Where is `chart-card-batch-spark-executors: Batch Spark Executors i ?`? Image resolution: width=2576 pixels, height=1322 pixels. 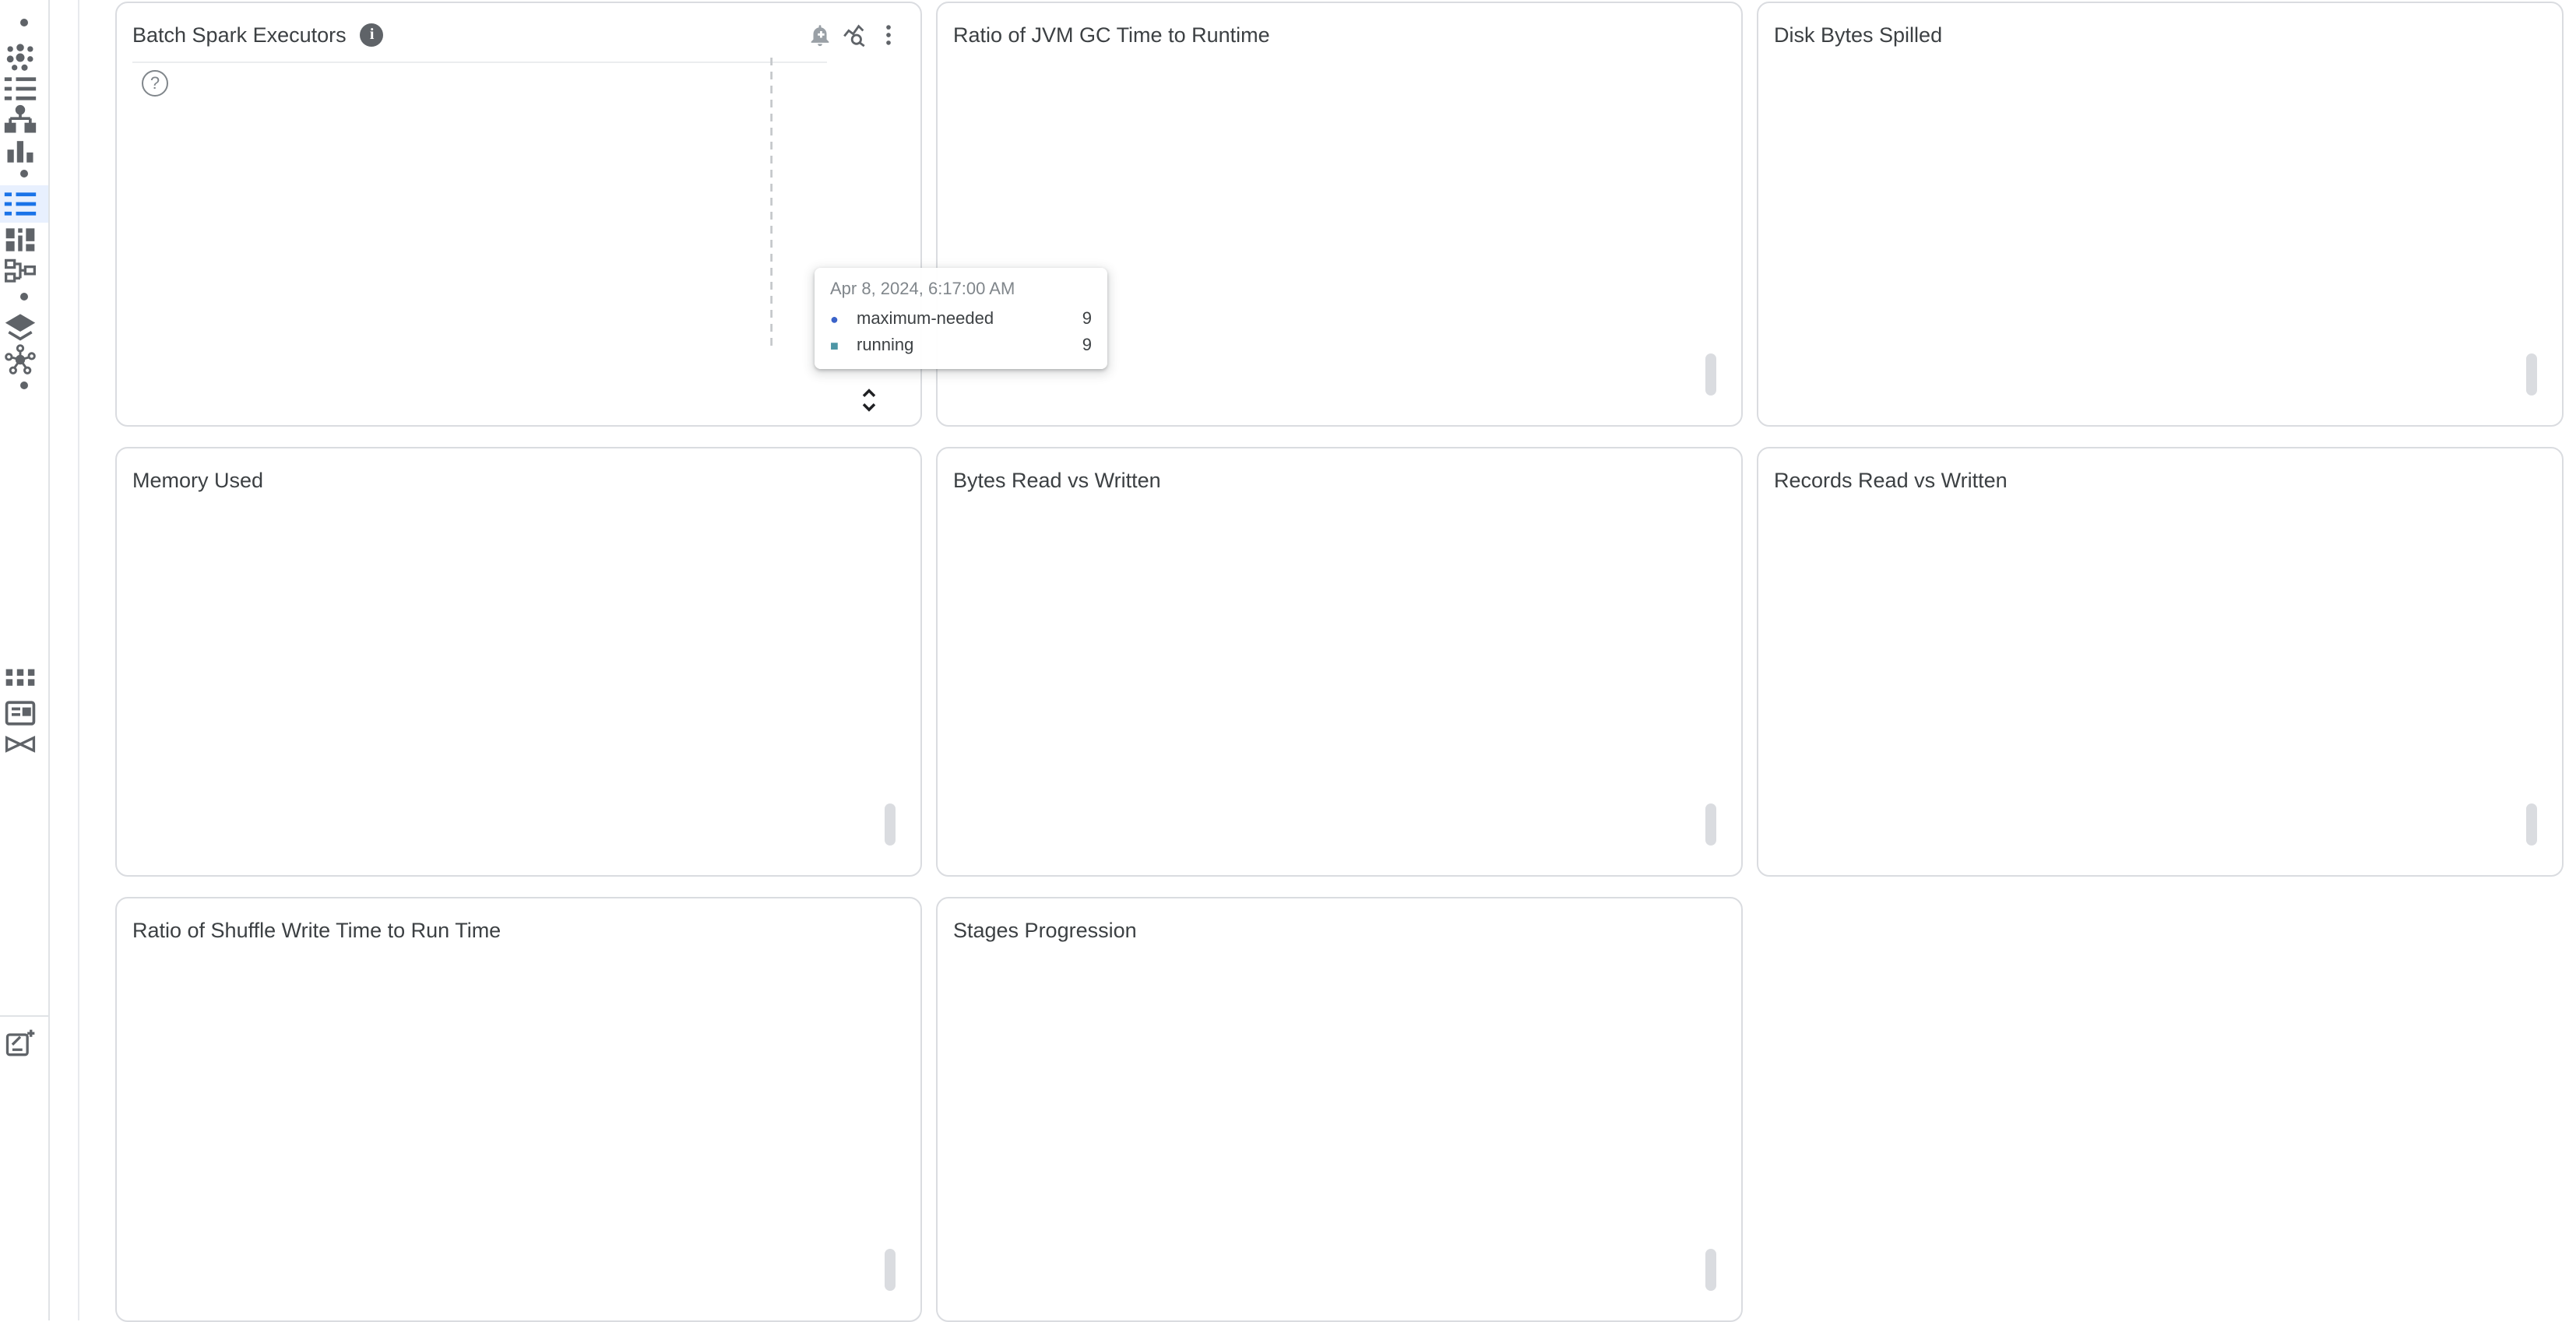 chart-card-batch-spark-executors: Batch Spark Executors i ? is located at coordinates (518, 214).